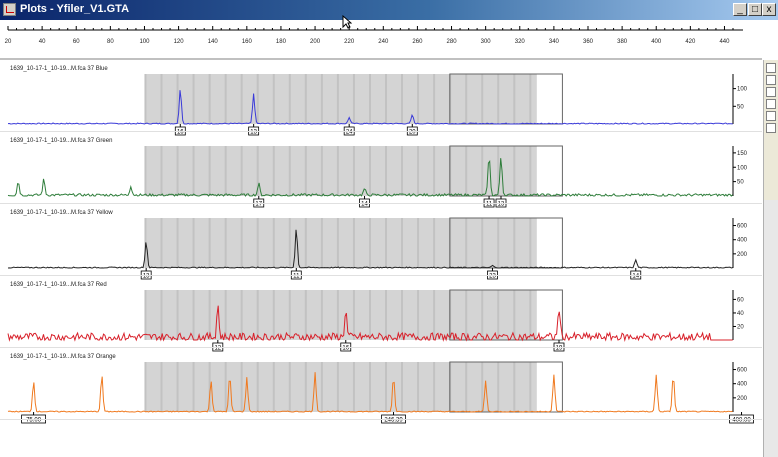 The image size is (778, 457). I want to click on x-tick-label: 300, so click(486, 42).